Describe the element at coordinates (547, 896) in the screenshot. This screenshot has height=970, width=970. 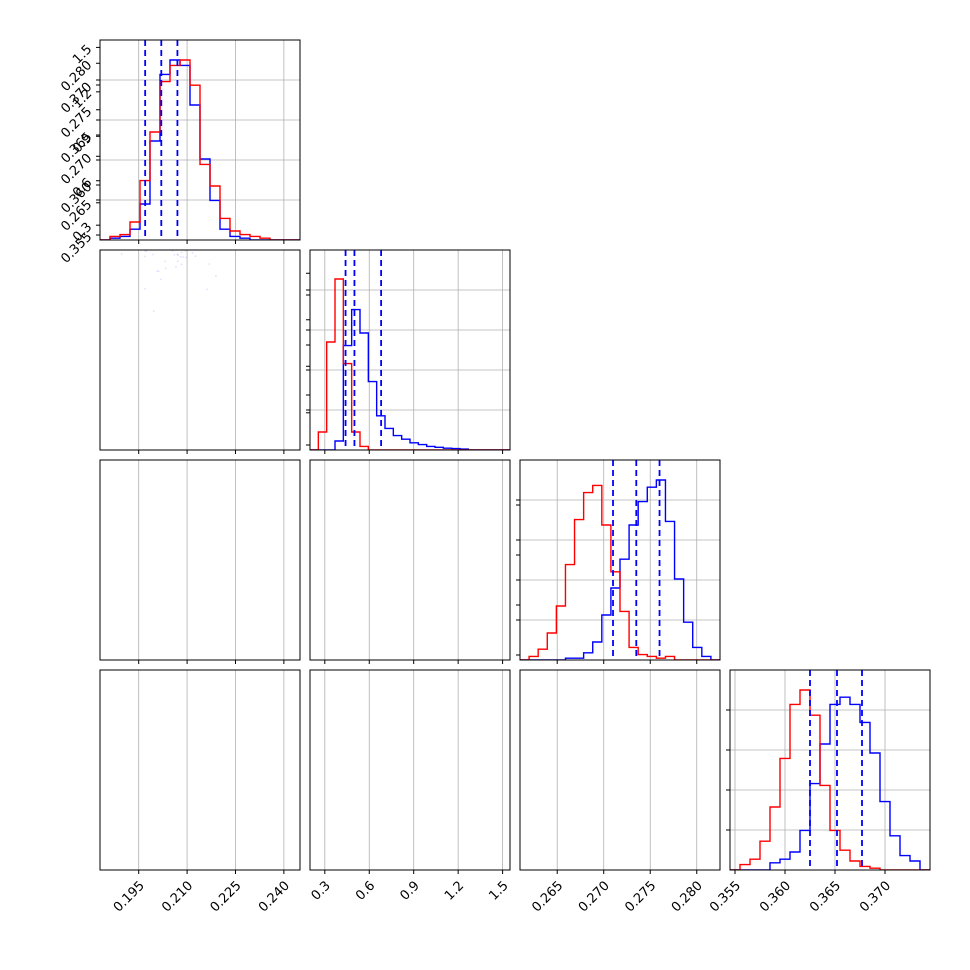
I see `x-tick-label: 0.265` at that location.